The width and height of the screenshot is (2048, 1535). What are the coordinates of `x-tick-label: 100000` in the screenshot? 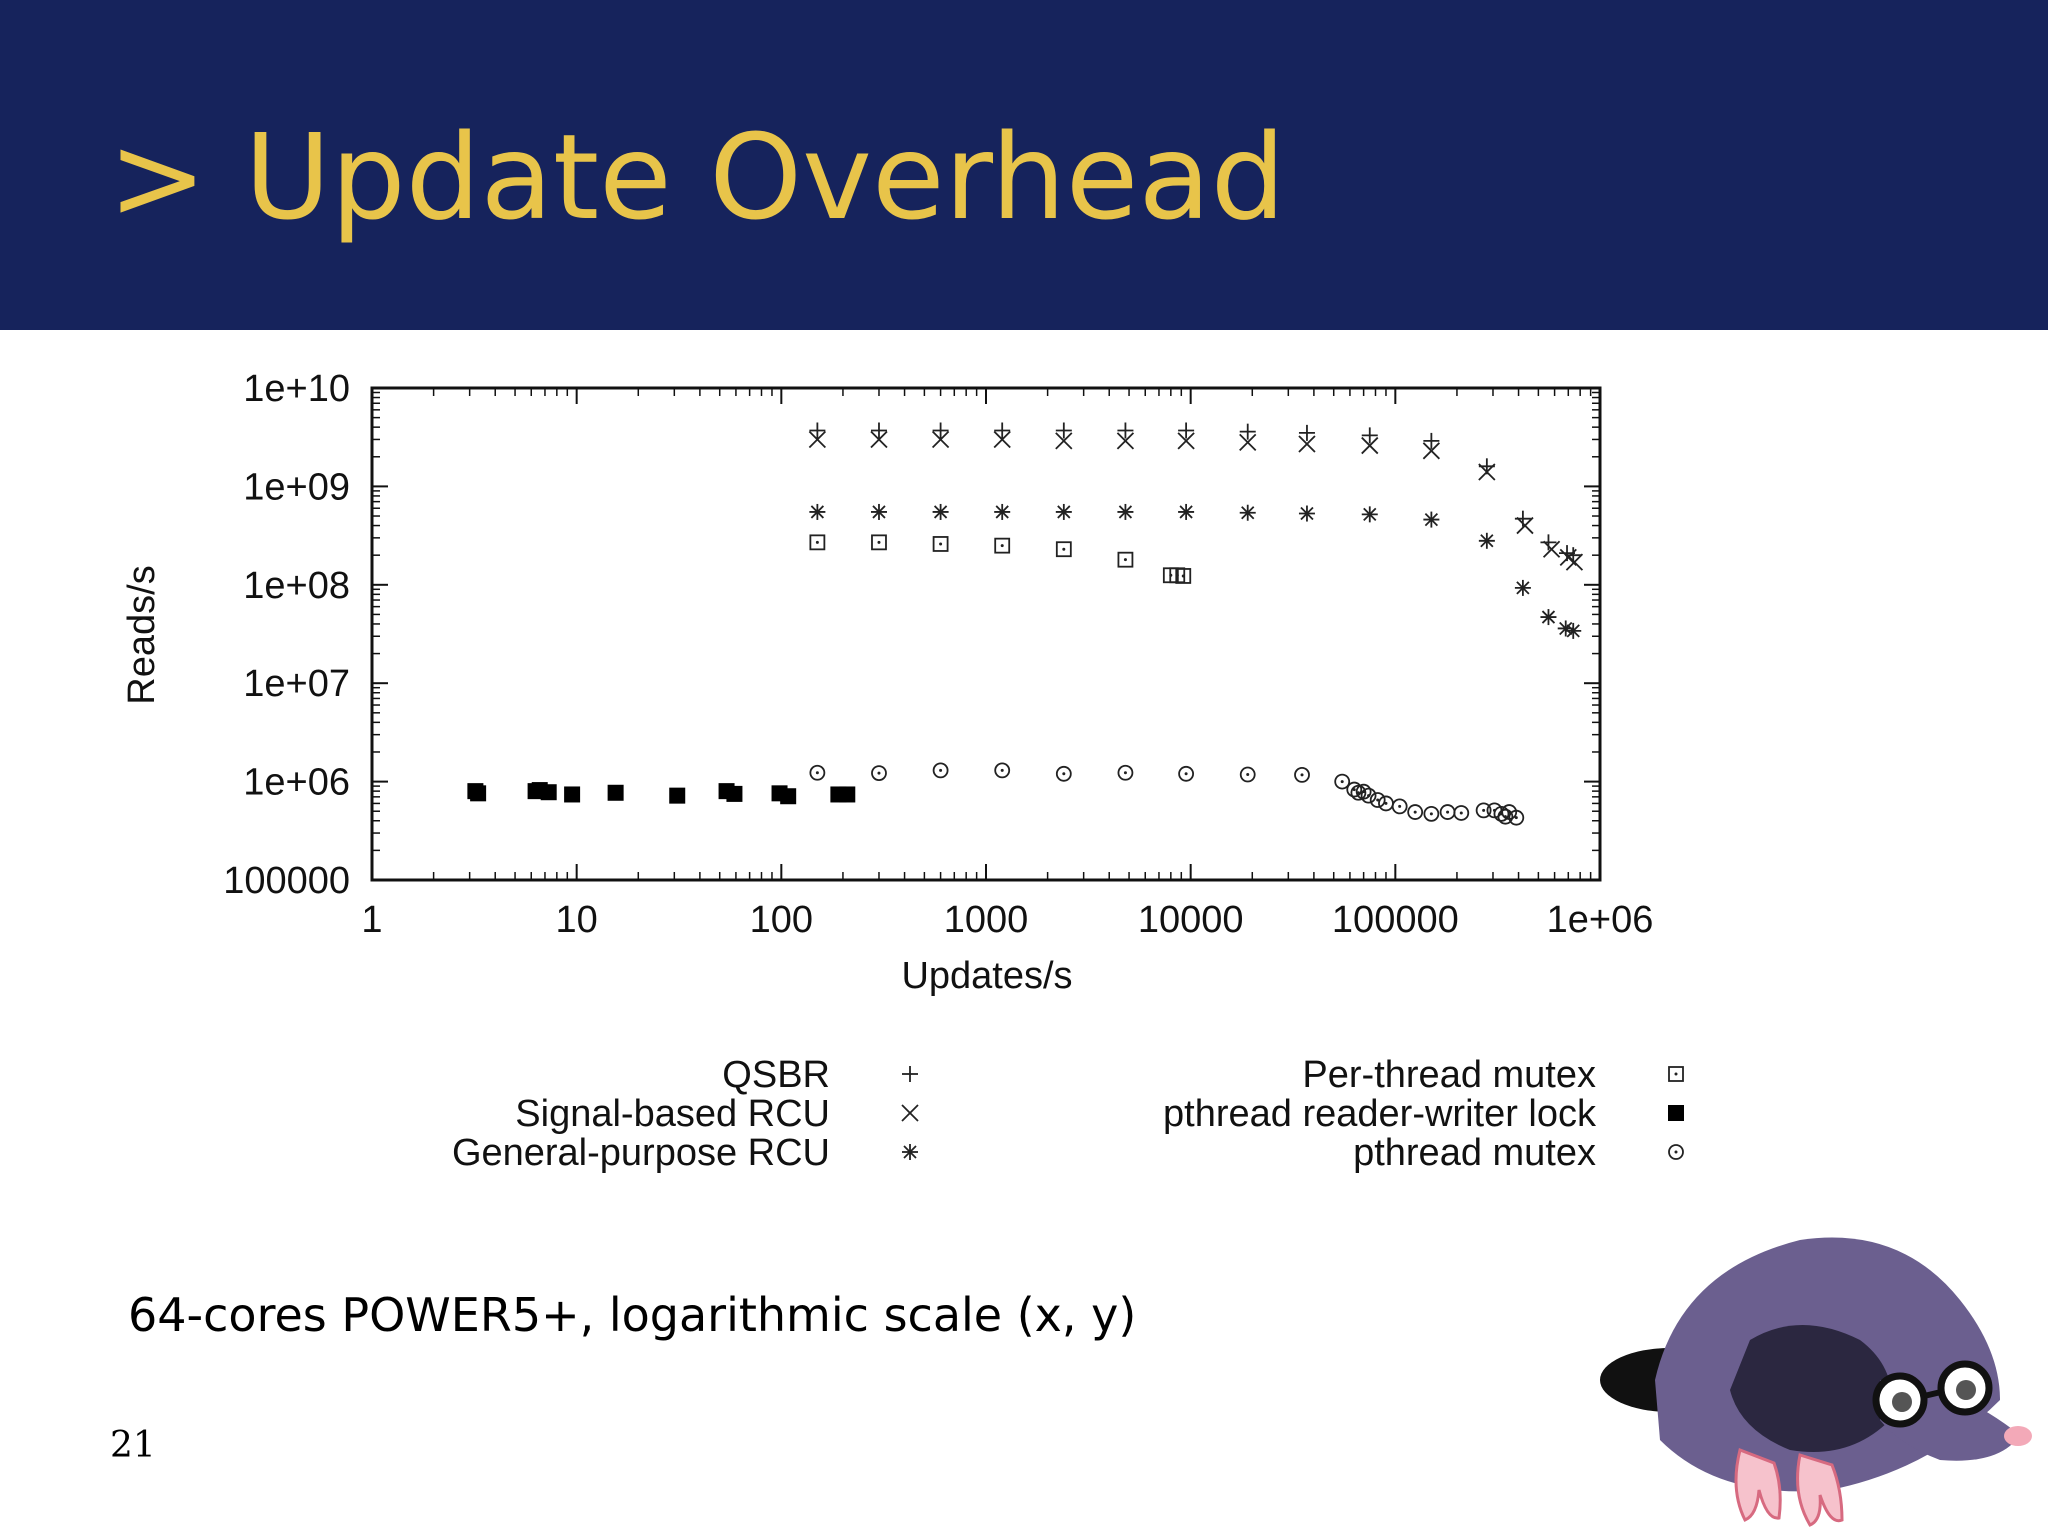 It's located at (1395, 920).